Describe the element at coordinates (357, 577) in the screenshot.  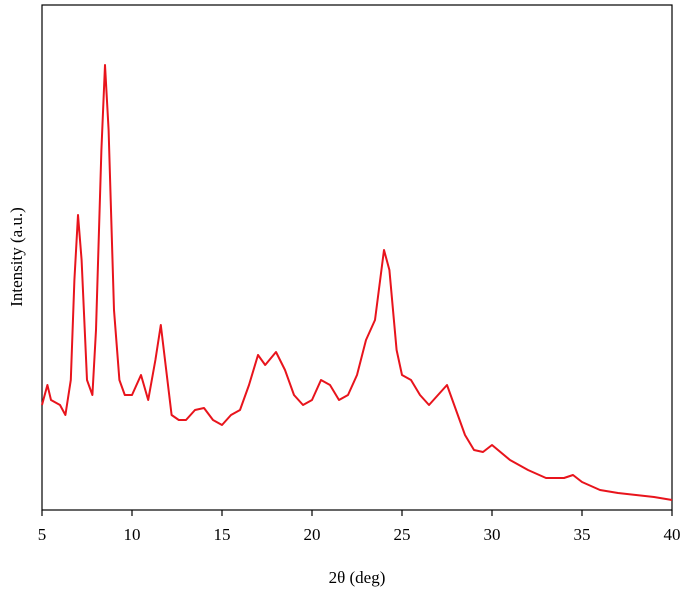
I see `x-axis-label: 2θ (deg)` at that location.